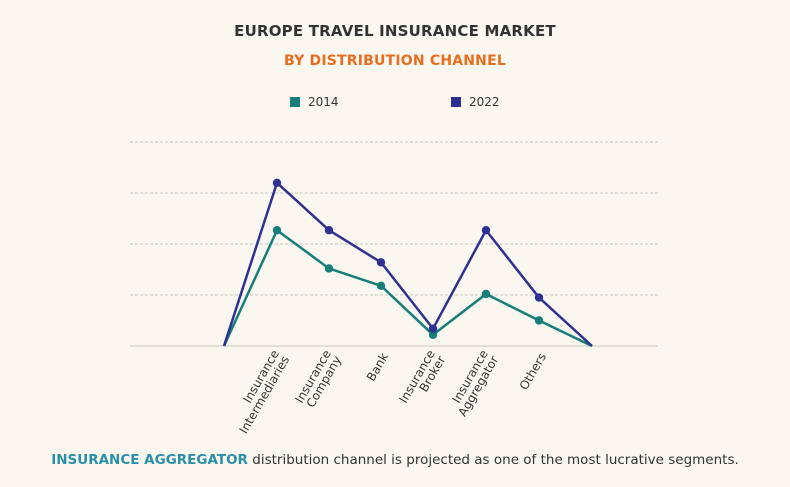 This screenshot has height=487, width=790. Describe the element at coordinates (456, 102) in the screenshot. I see `legend-swatch-2022` at that location.